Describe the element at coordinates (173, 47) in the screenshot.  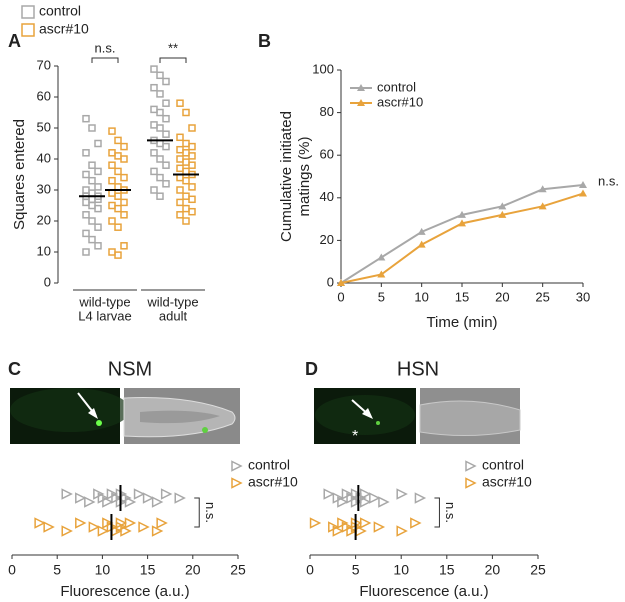
I see `annotation: **` at that location.